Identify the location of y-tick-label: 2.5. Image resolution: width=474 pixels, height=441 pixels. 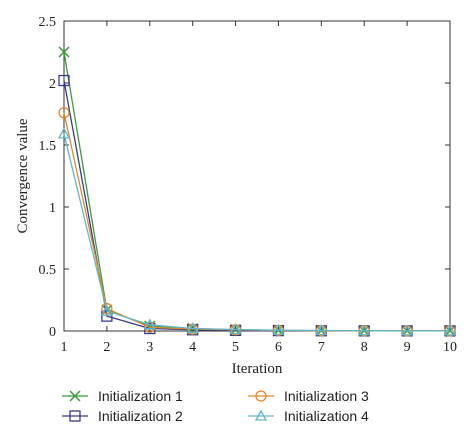
(48, 22).